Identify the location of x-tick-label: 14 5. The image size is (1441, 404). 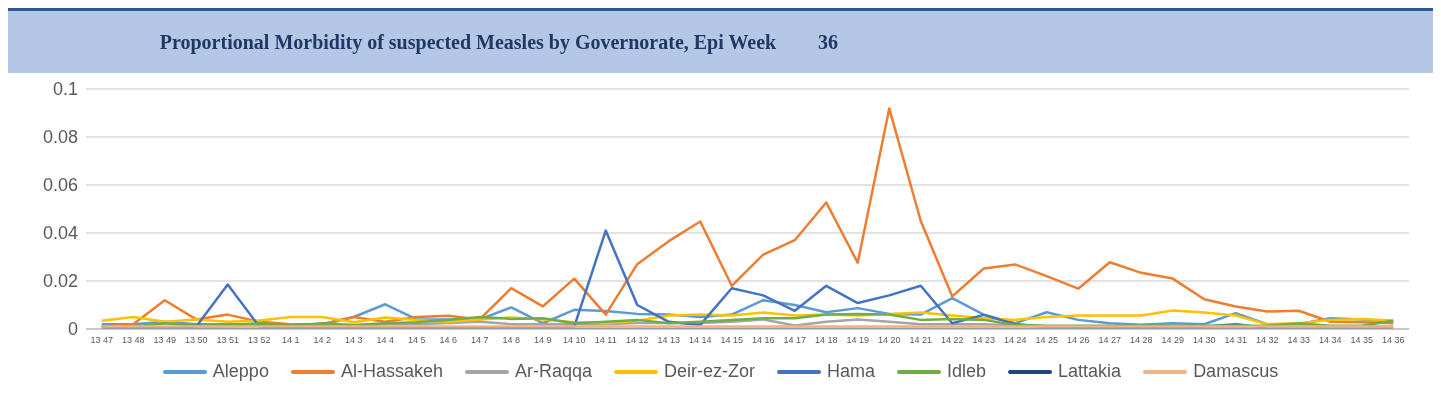
(416, 340).